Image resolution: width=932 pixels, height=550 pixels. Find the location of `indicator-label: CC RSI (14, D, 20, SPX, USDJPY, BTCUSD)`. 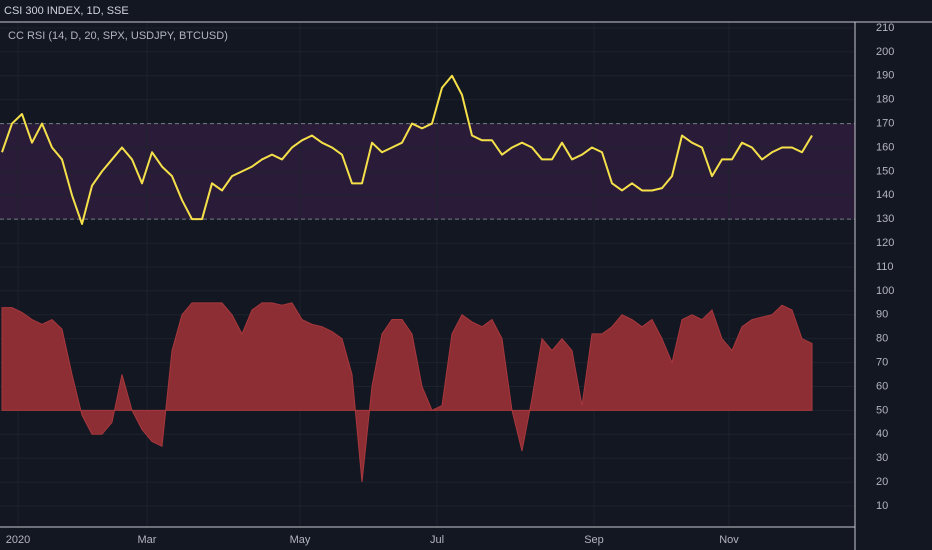

indicator-label: CC RSI (14, D, 20, SPX, USDJPY, BTCUSD) is located at coordinates (118, 36).